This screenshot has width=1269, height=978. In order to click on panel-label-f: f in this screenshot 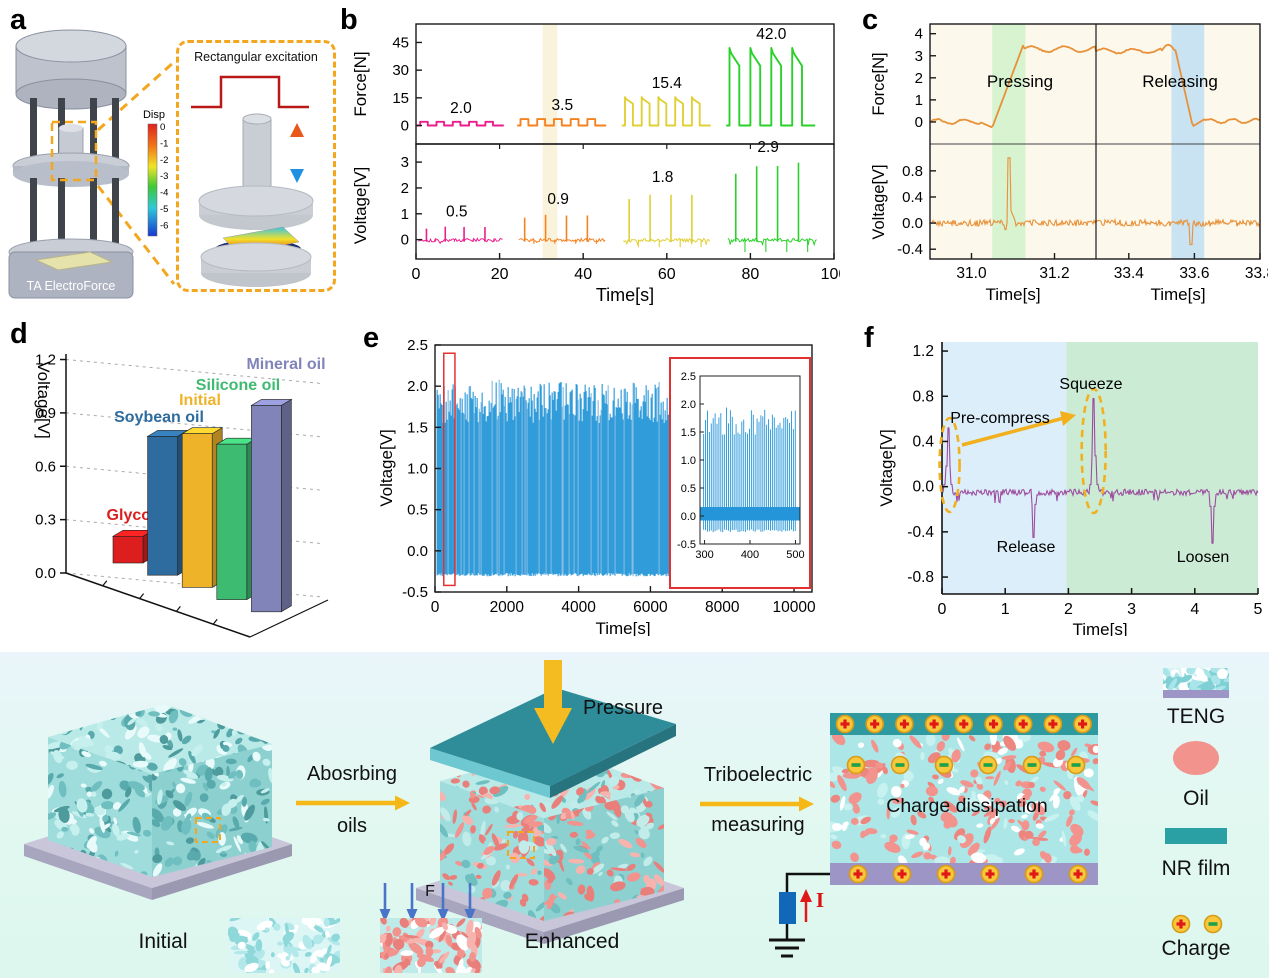, I will do `click(869, 338)`.